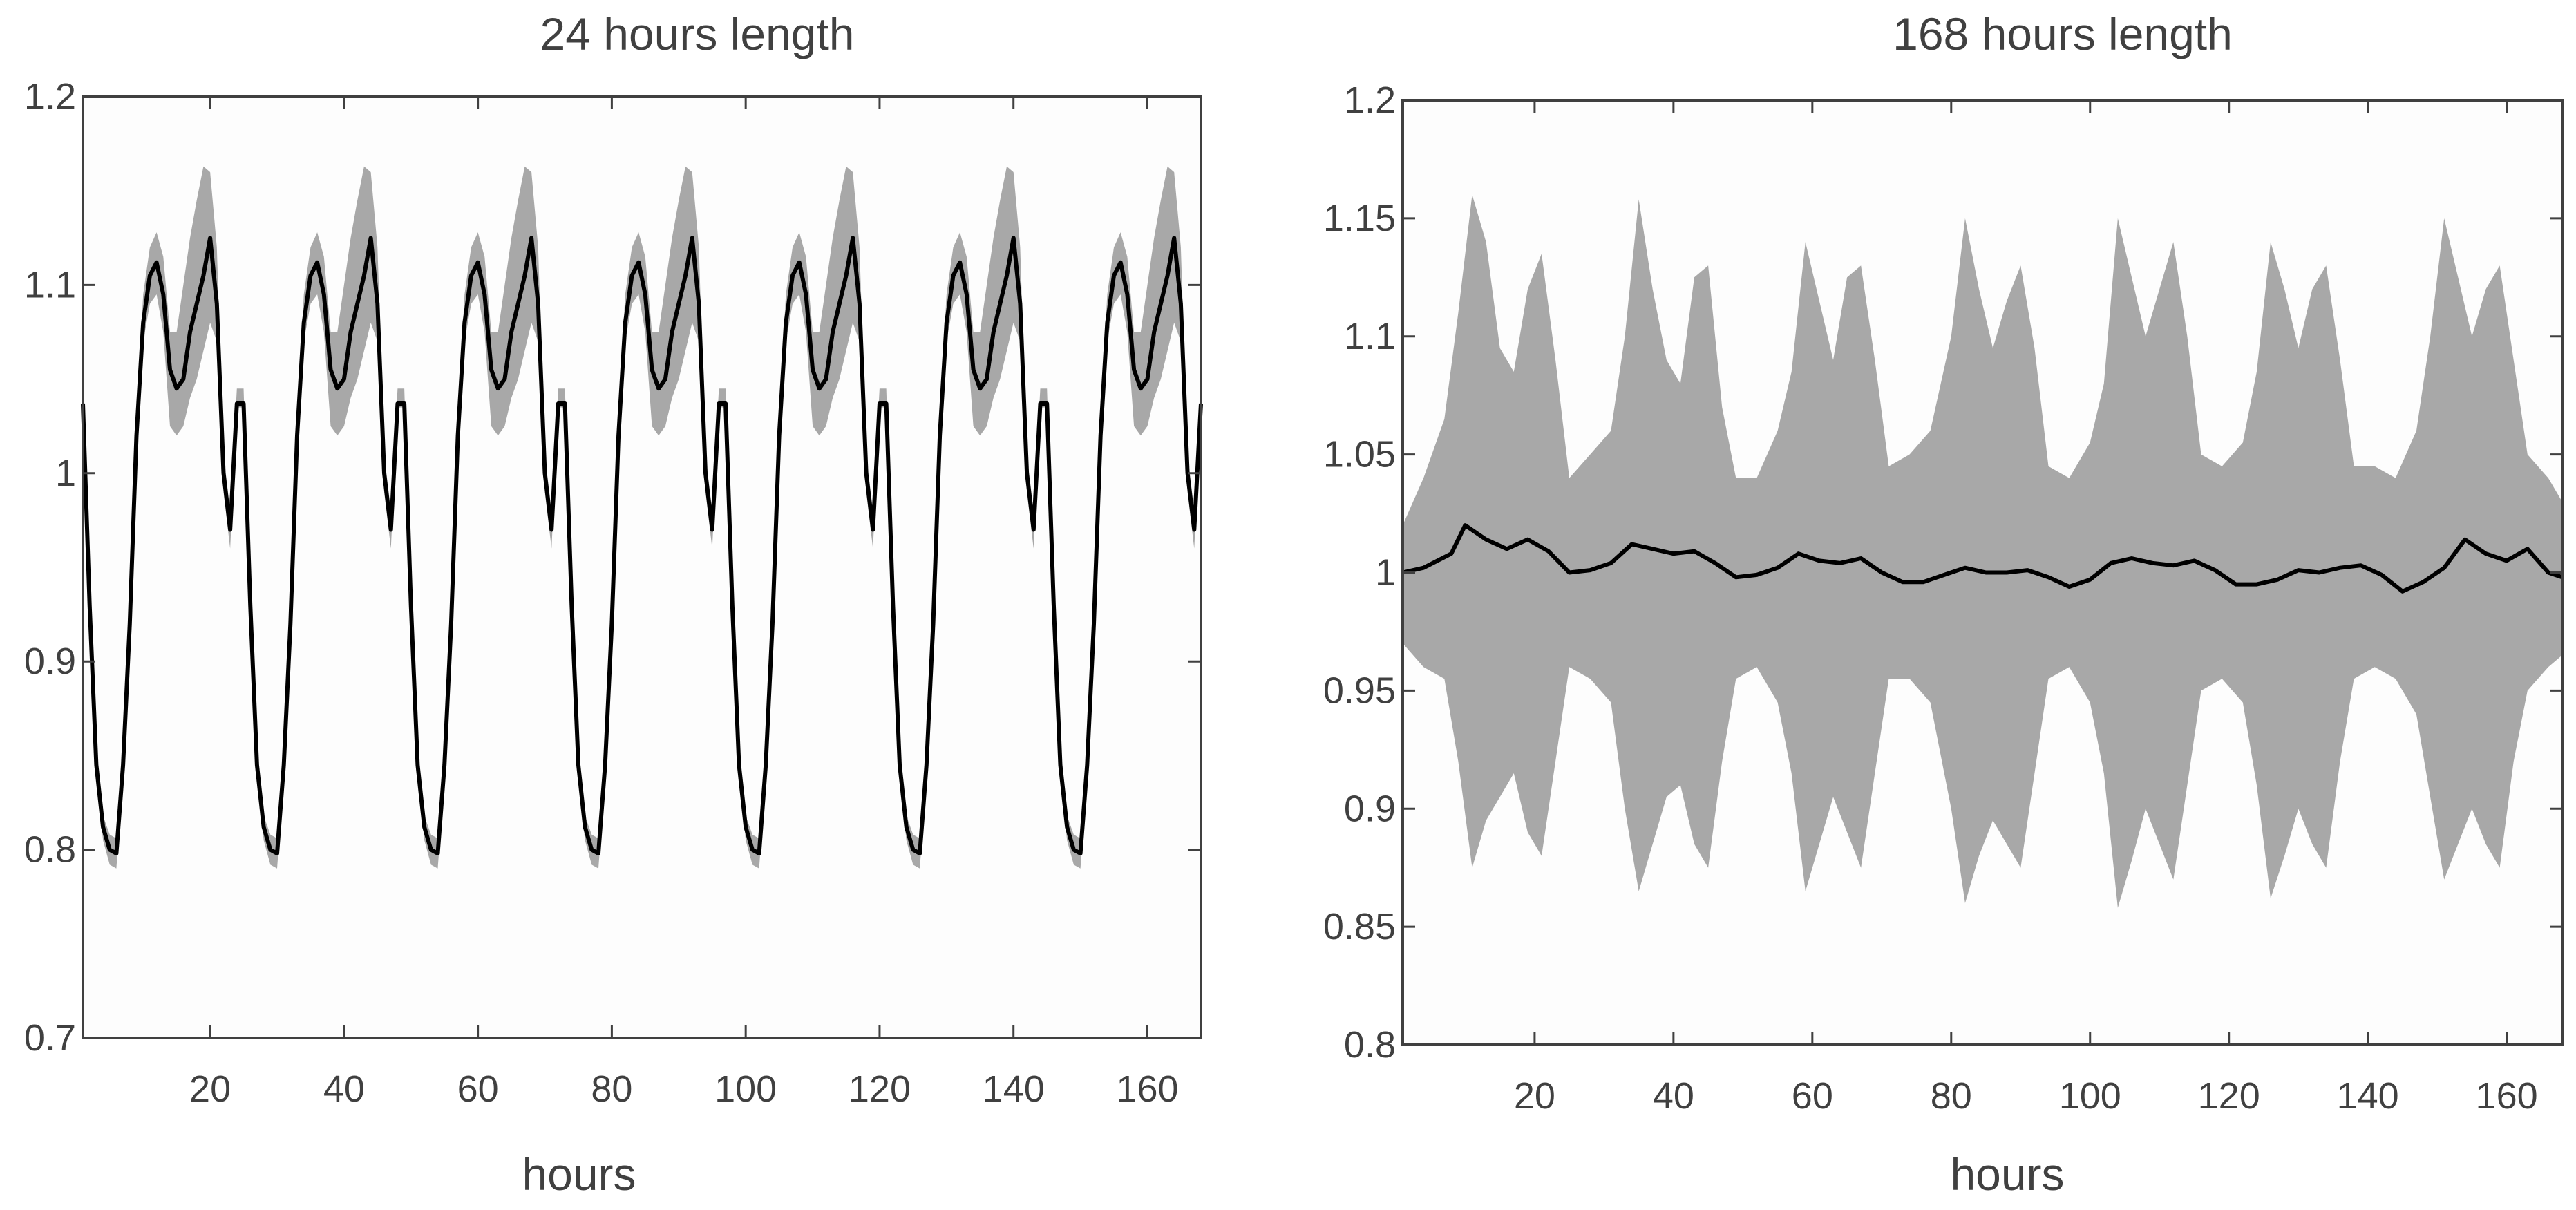  Describe the element at coordinates (2063, 34) in the screenshot. I see `chart-title: 168 hours length` at that location.